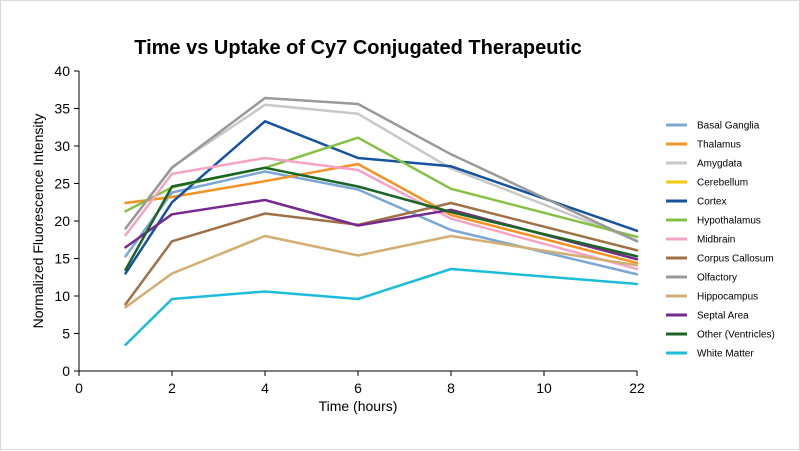 Image resolution: width=800 pixels, height=451 pixels. Describe the element at coordinates (723, 316) in the screenshot. I see `legend-label: Septal Area` at that location.